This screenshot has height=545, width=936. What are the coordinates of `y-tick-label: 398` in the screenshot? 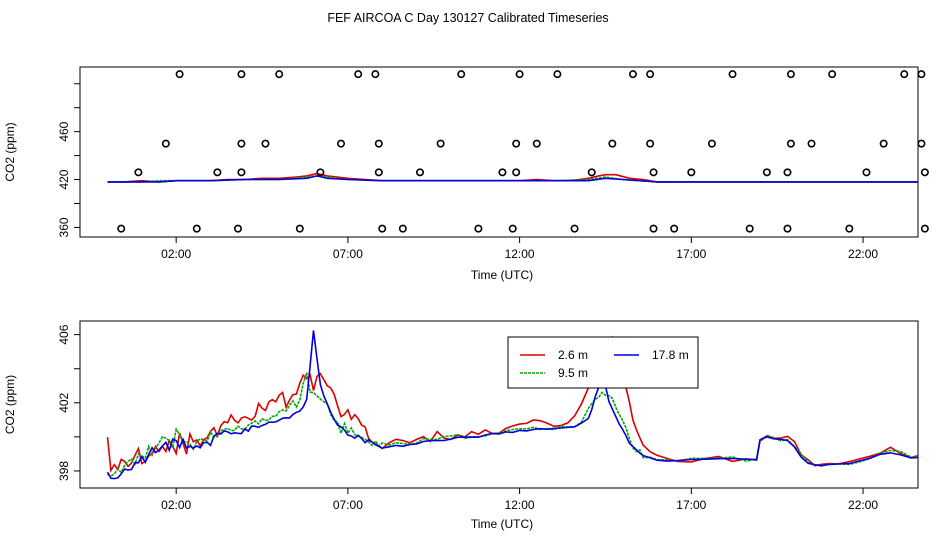 It's located at (64, 471).